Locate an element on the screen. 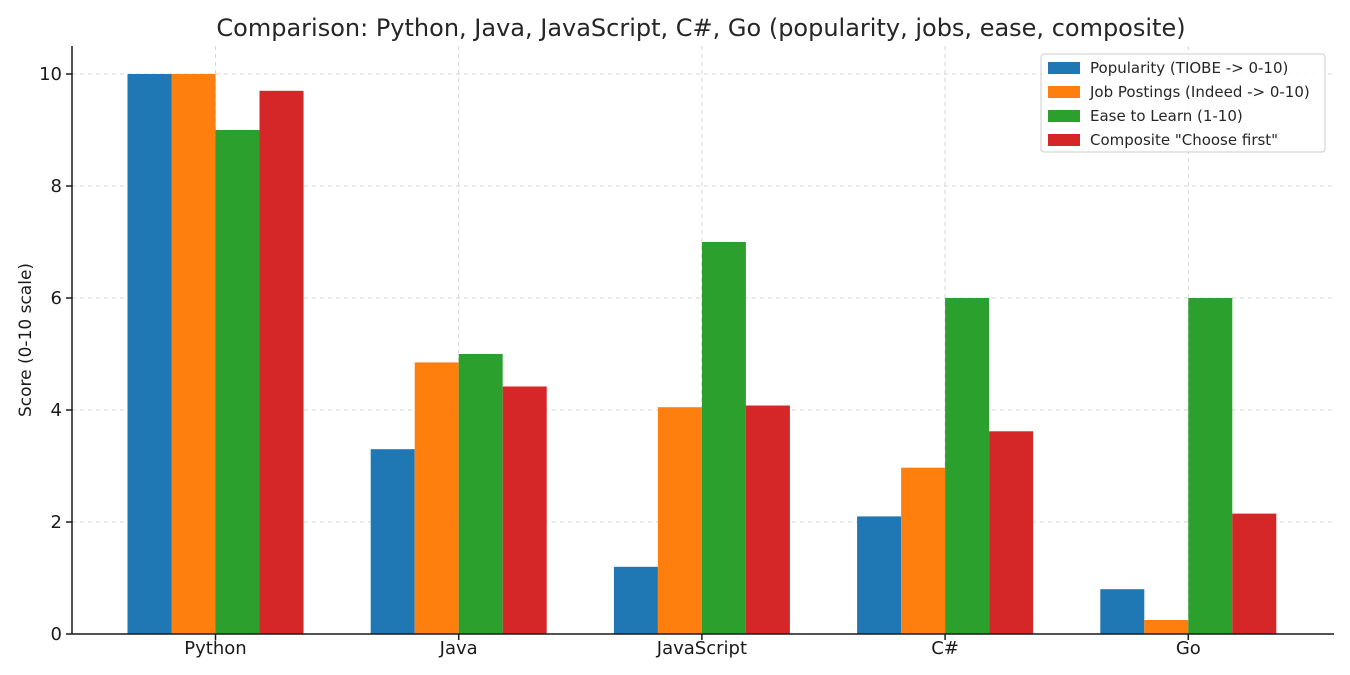 This screenshot has height=675, width=1350. legend-label: Composite "Choose first" is located at coordinates (1184, 140).